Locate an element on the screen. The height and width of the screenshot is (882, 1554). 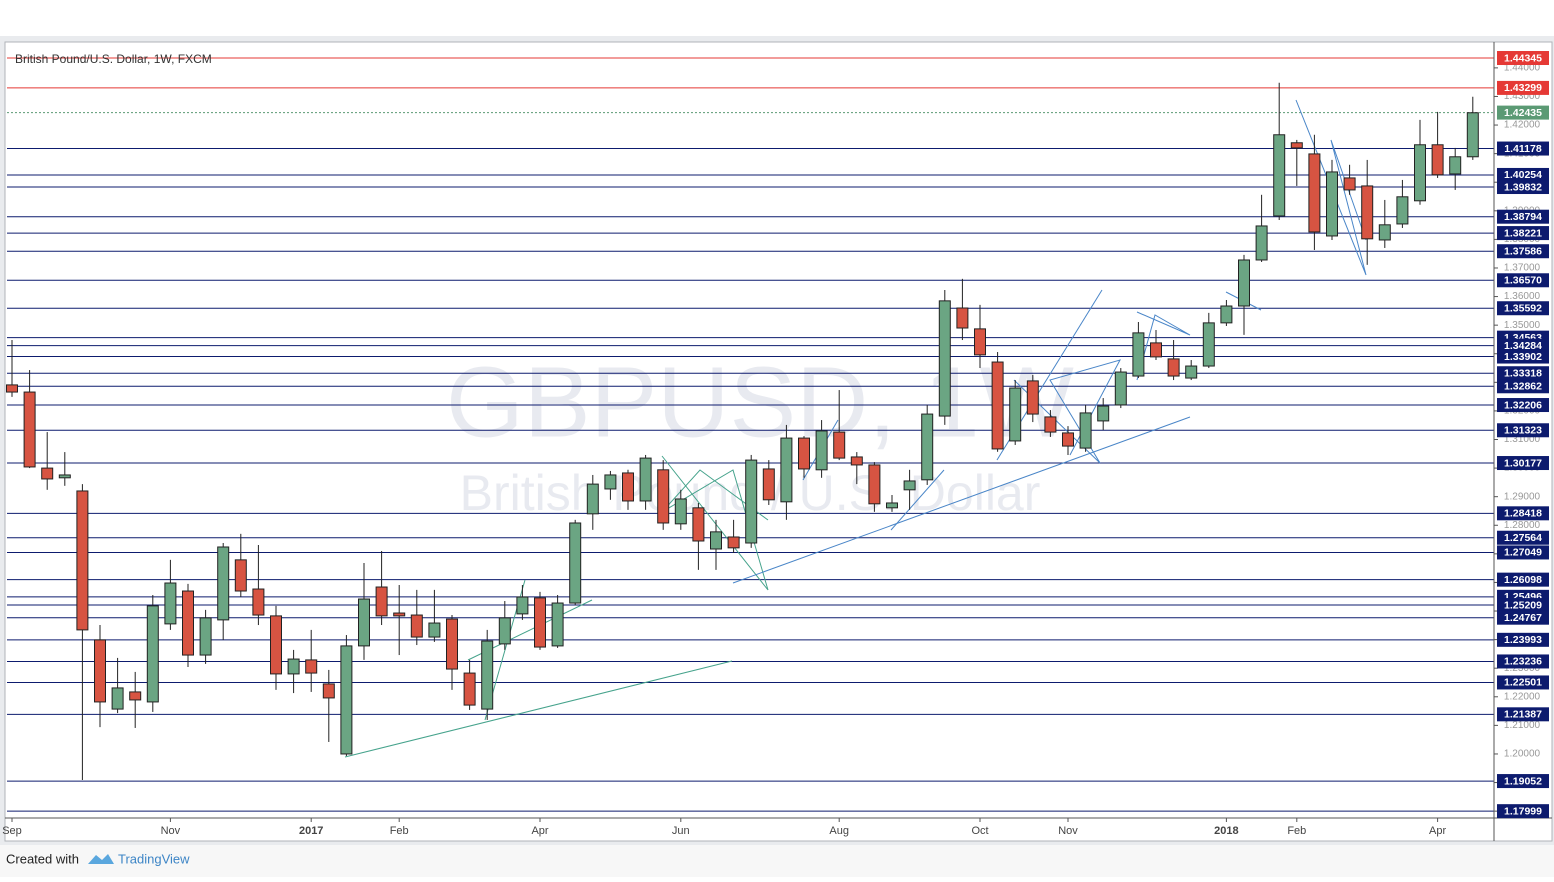
footer-brand: TradingView is located at coordinates (154, 858).